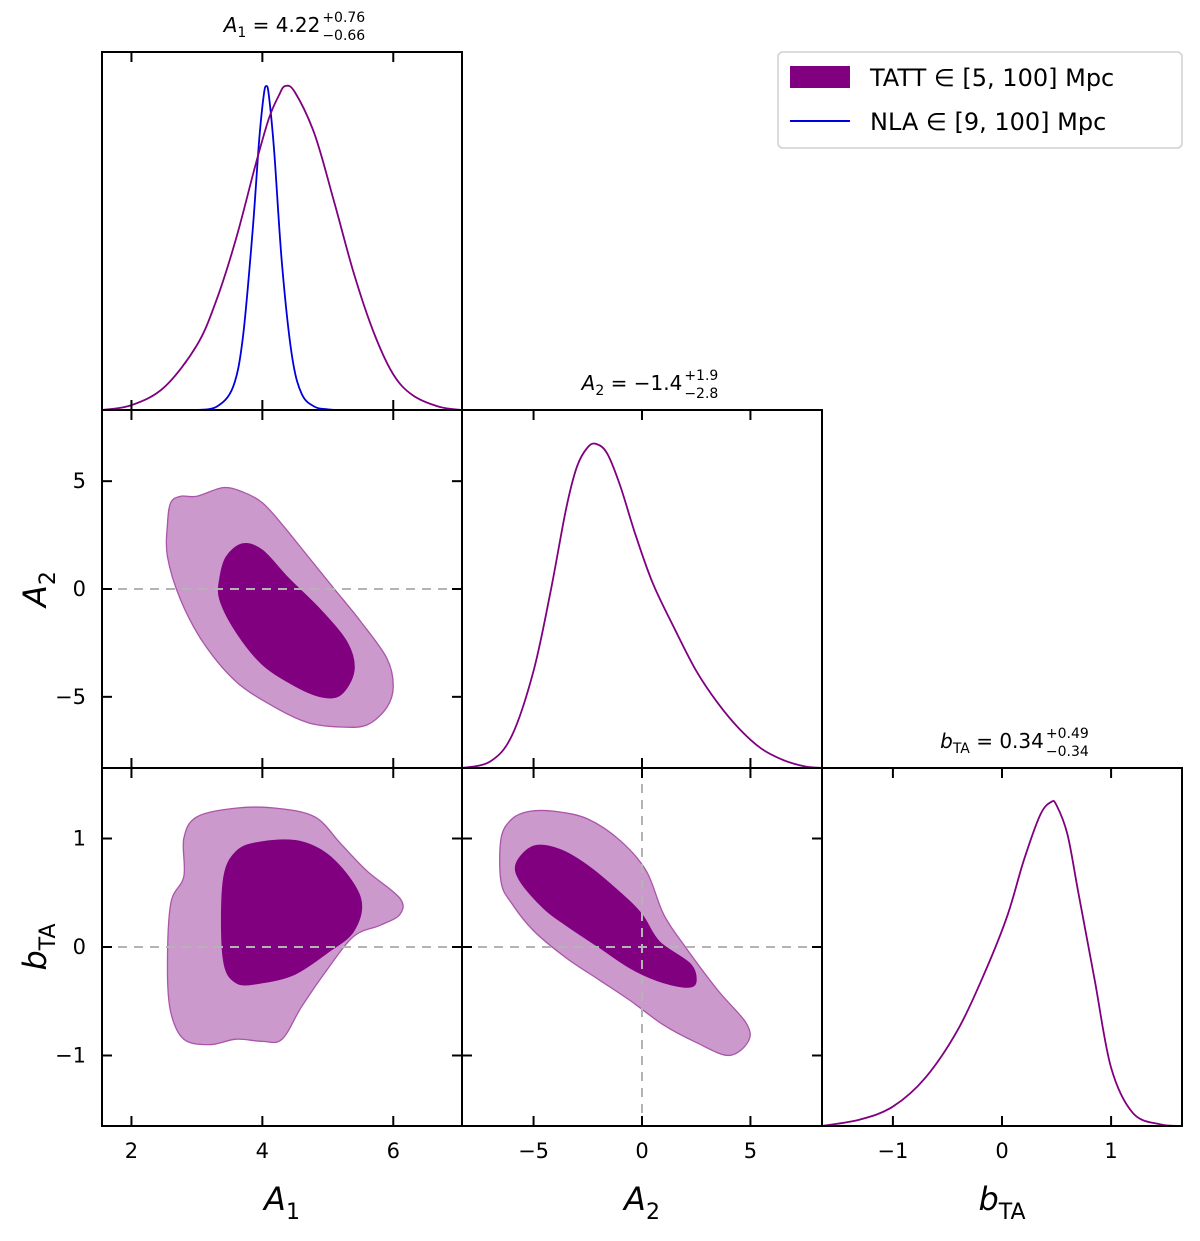 The width and height of the screenshot is (1200, 1241). What do you see at coordinates (70, 1055) in the screenshot?
I see `y-tick-label-b_TA: −1` at bounding box center [70, 1055].